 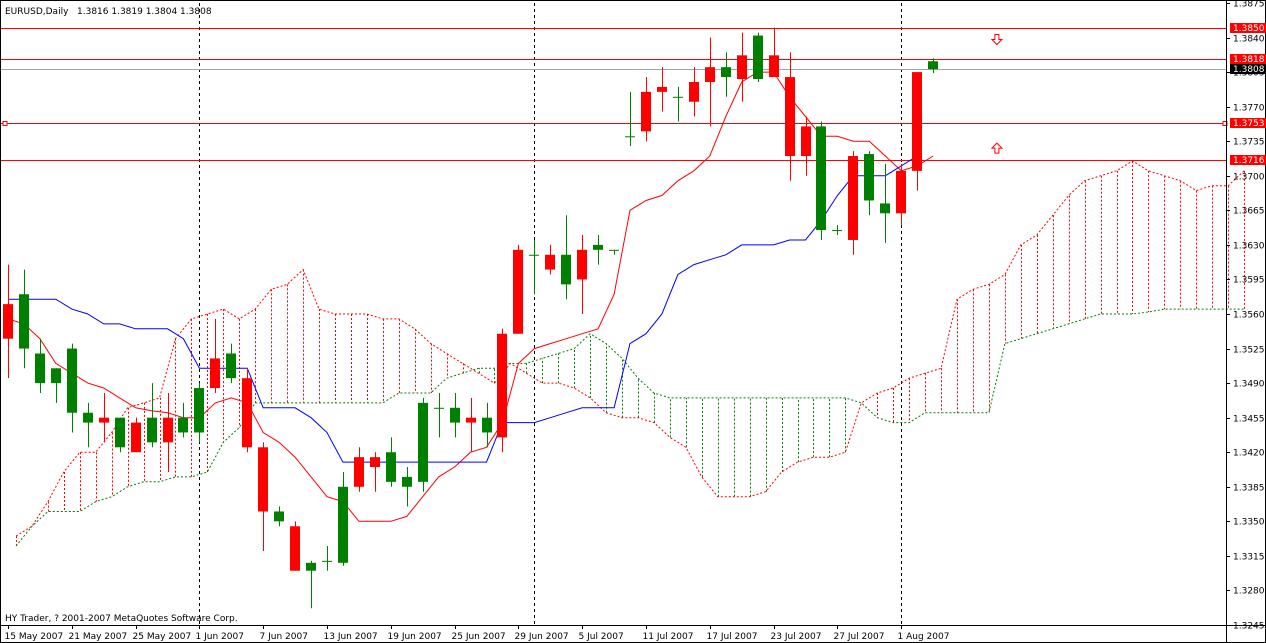 What do you see at coordinates (284, 637) in the screenshot?
I see `x-tick-label: 7 Jun 2007` at bounding box center [284, 637].